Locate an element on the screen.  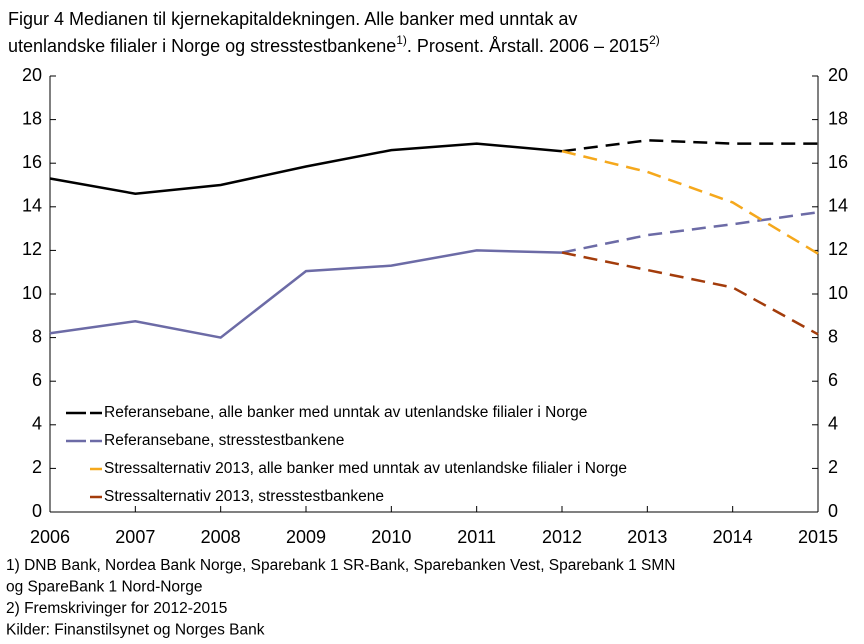
footnote: 2) Fremskrivinger for 2012-2015 is located at coordinates (116, 608).